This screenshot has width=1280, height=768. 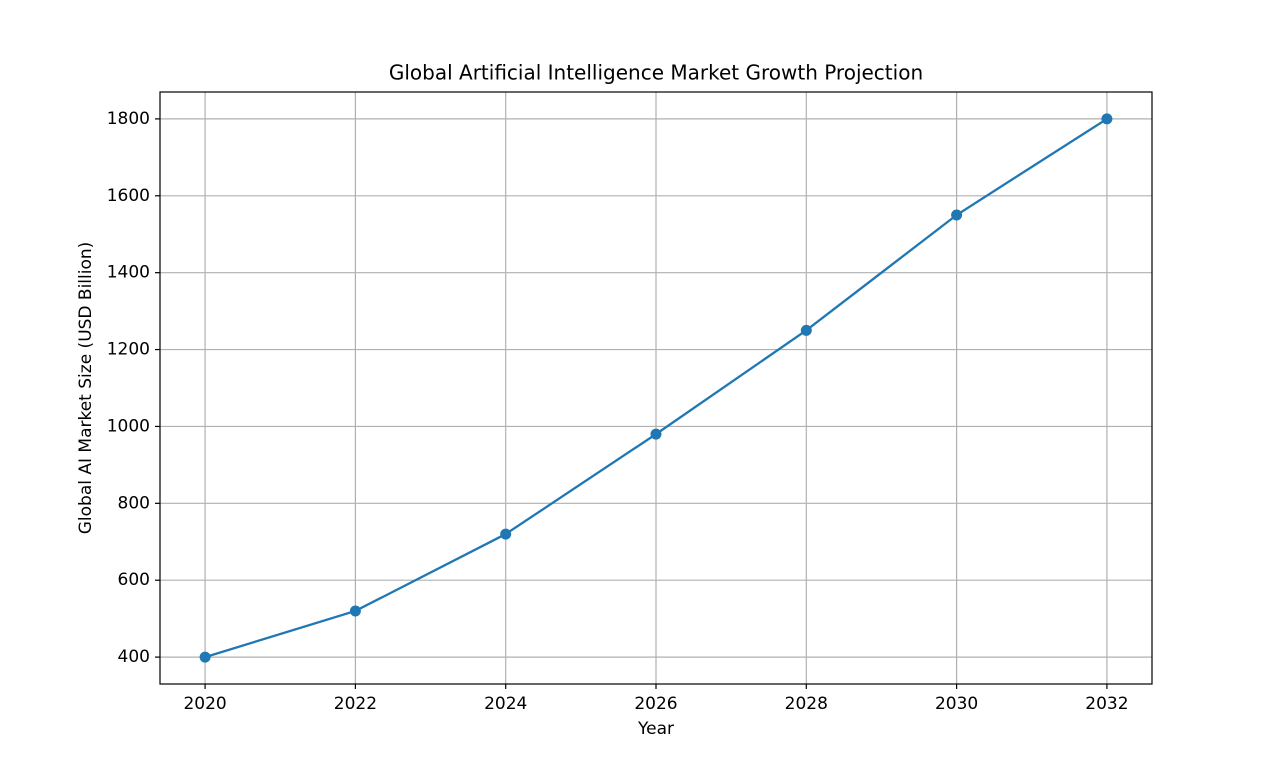 What do you see at coordinates (655, 704) in the screenshot?
I see `x-tick-label: 2026` at bounding box center [655, 704].